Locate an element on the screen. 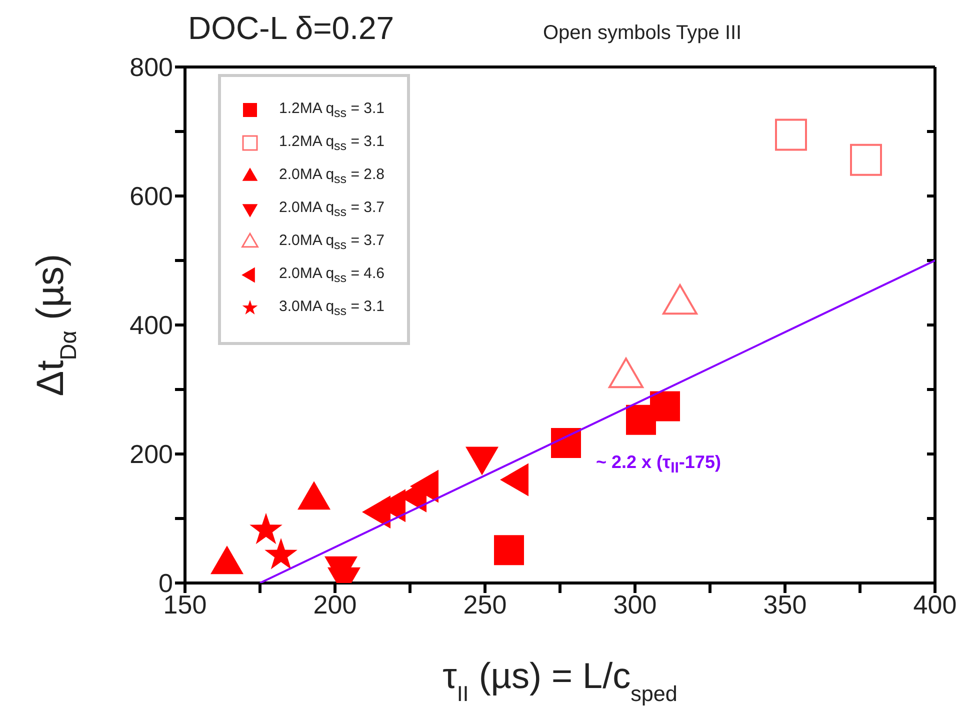 This screenshot has height=717, width=967. y-tick-label: 600 is located at coordinates (151, 196).